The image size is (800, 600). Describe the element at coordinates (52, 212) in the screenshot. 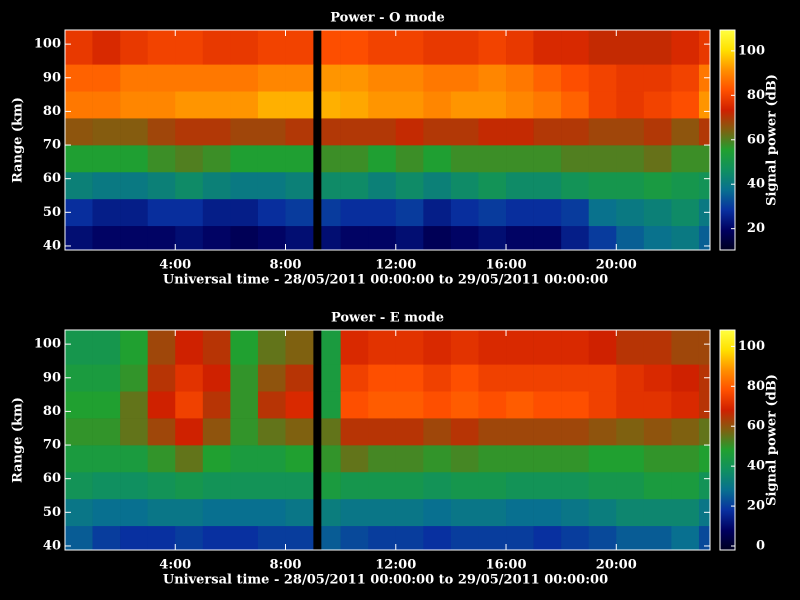

I see `y-tick-label: 50` at that location.